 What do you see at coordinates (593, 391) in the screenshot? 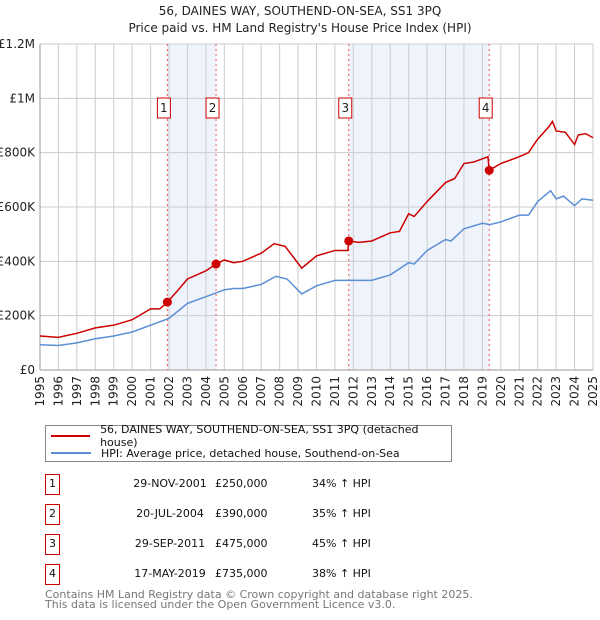
I see `x-tick-label: 2025` at bounding box center [593, 391].